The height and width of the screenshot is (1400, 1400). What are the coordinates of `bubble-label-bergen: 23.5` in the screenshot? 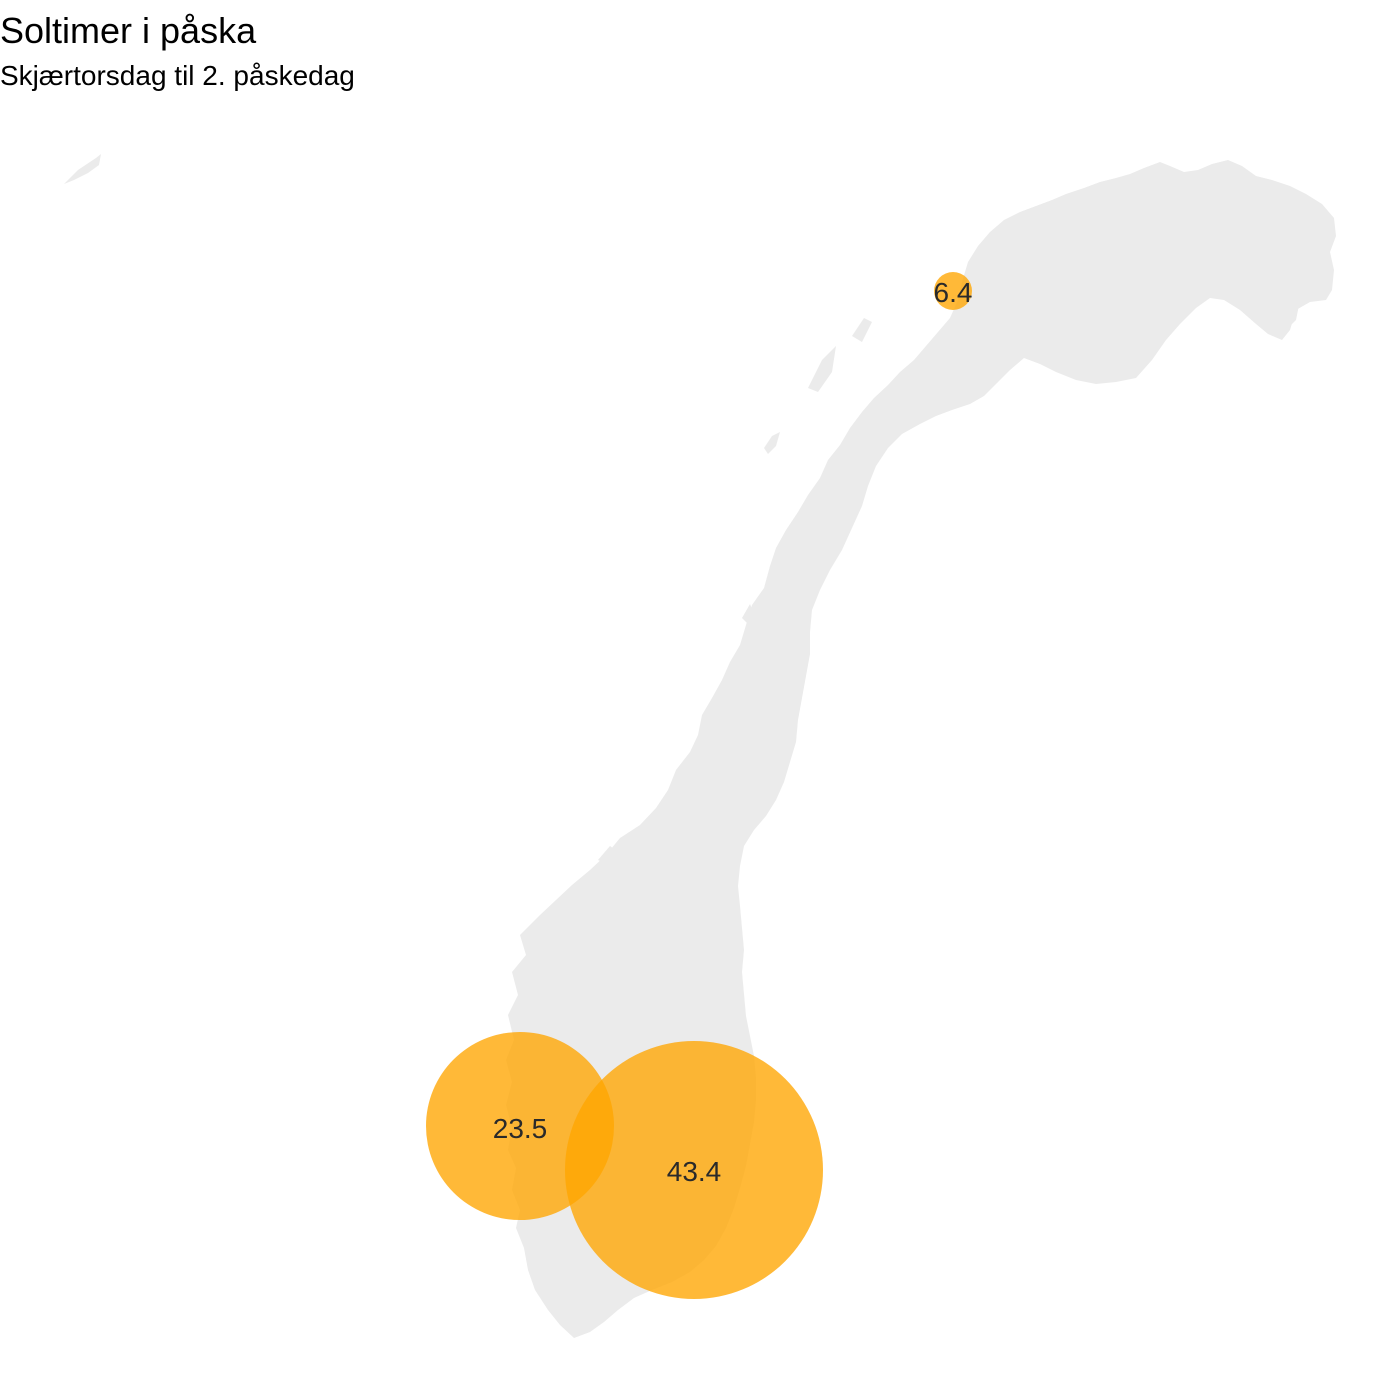 It's located at (520, 1128).